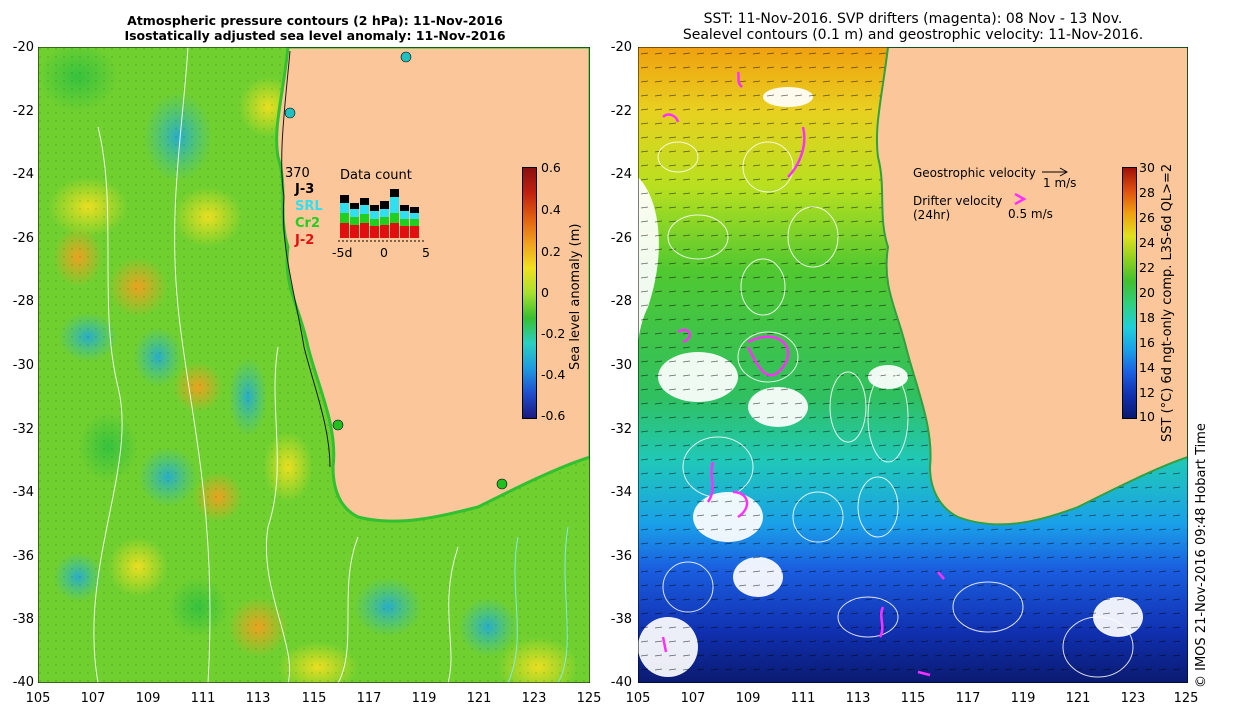  What do you see at coordinates (1167, 302) in the screenshot?
I see `right-colorbar-label: SST (°C) 6d ngt-only comp. L3S-6d QL>=2` at bounding box center [1167, 302].